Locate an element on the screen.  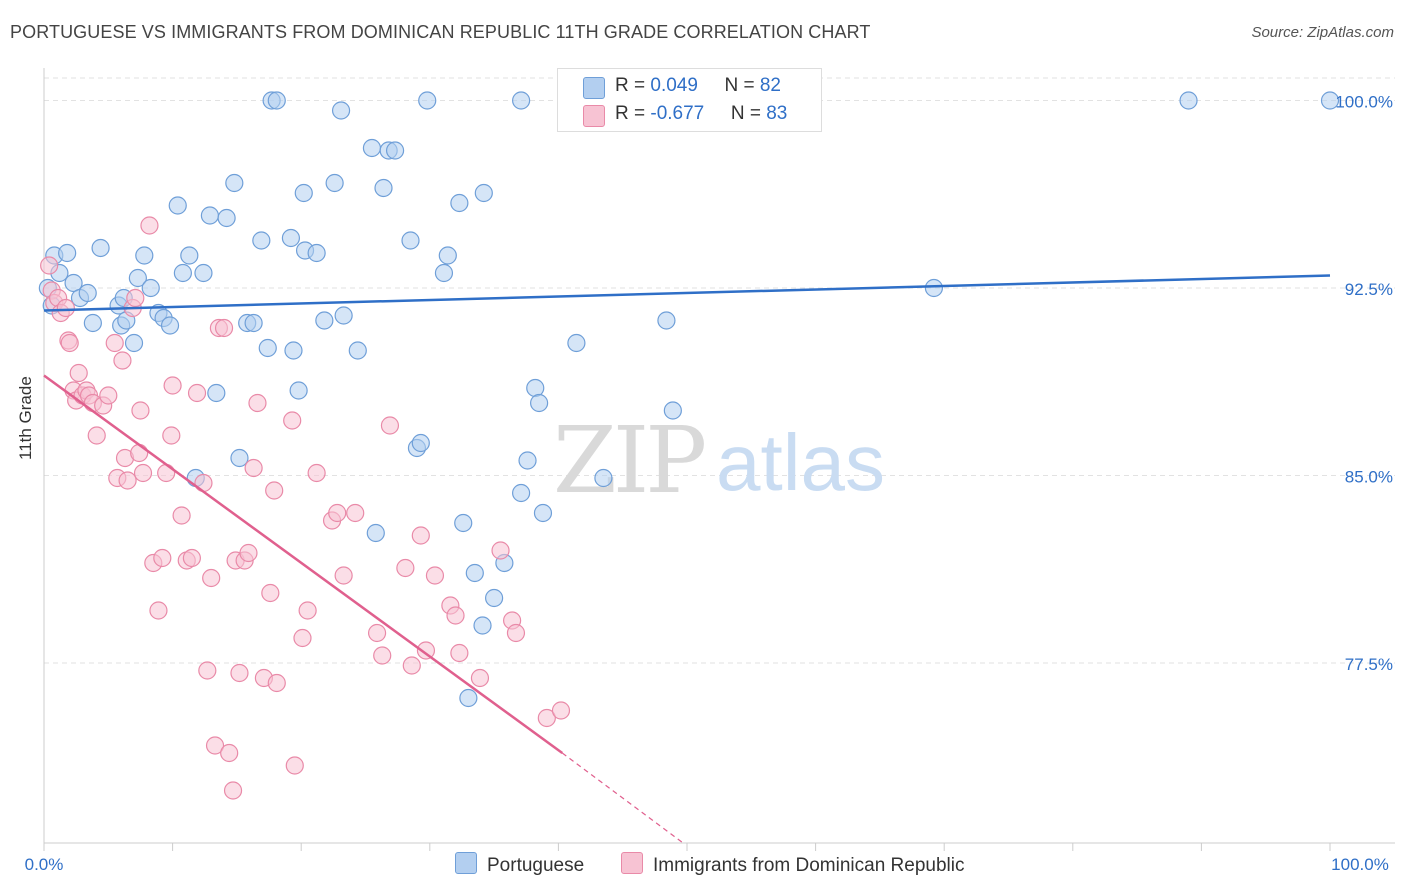
legend-swatch-blue is located at coordinates (594, 88).